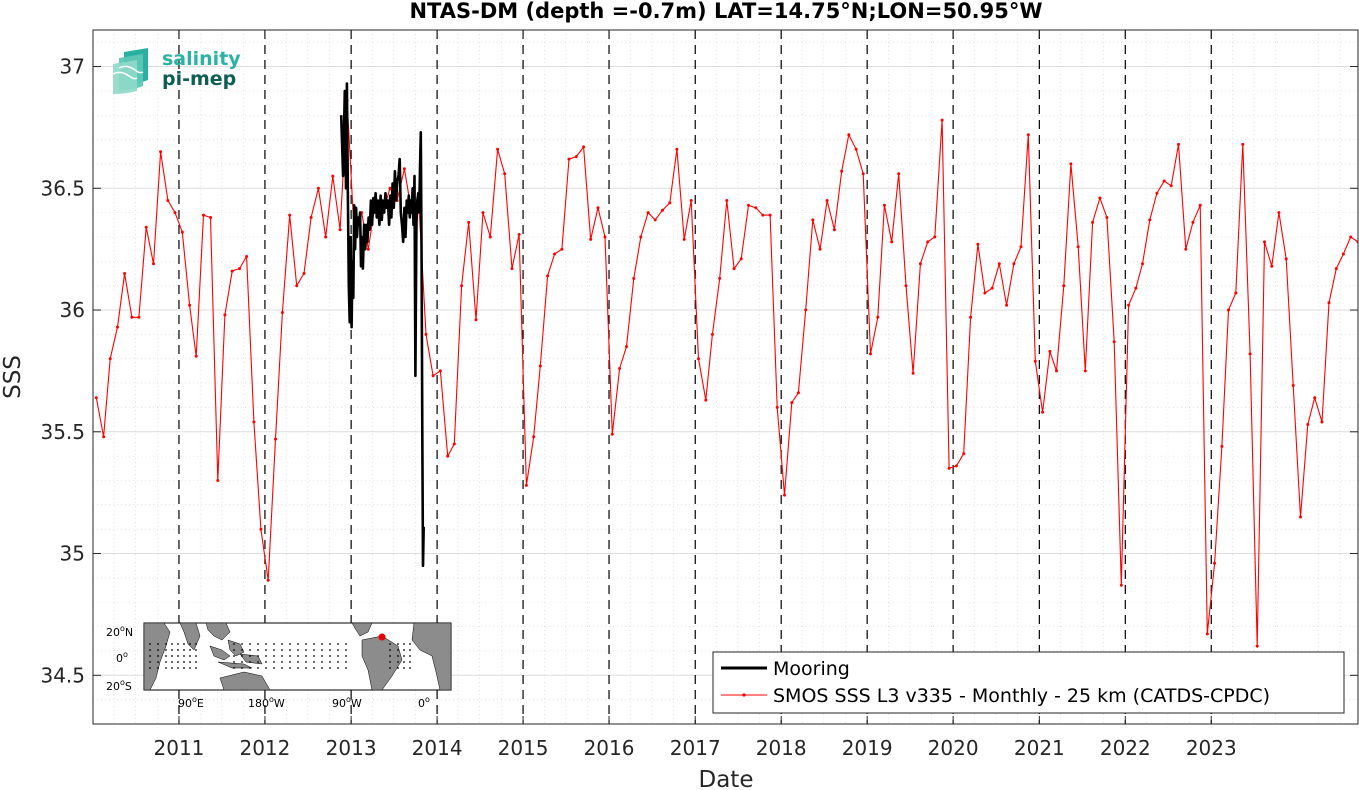 The width and height of the screenshot is (1359, 790). What do you see at coordinates (179, 748) in the screenshot?
I see `x-tick-label: 2011` at bounding box center [179, 748].